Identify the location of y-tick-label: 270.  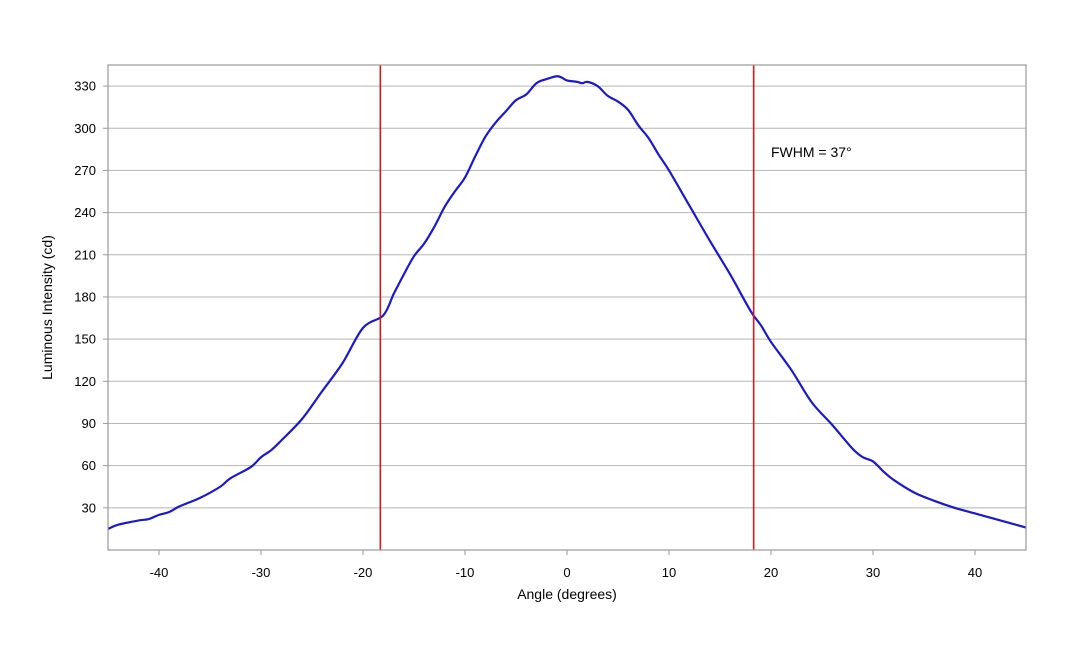
(85, 170).